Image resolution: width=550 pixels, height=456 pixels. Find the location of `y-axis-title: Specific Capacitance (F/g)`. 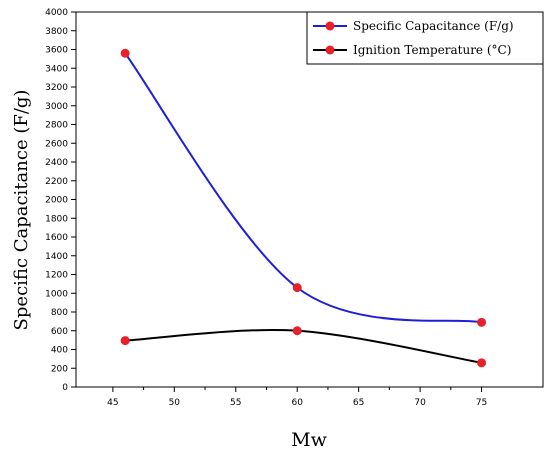

y-axis-title: Specific Capacitance (F/g) is located at coordinates (21, 210).